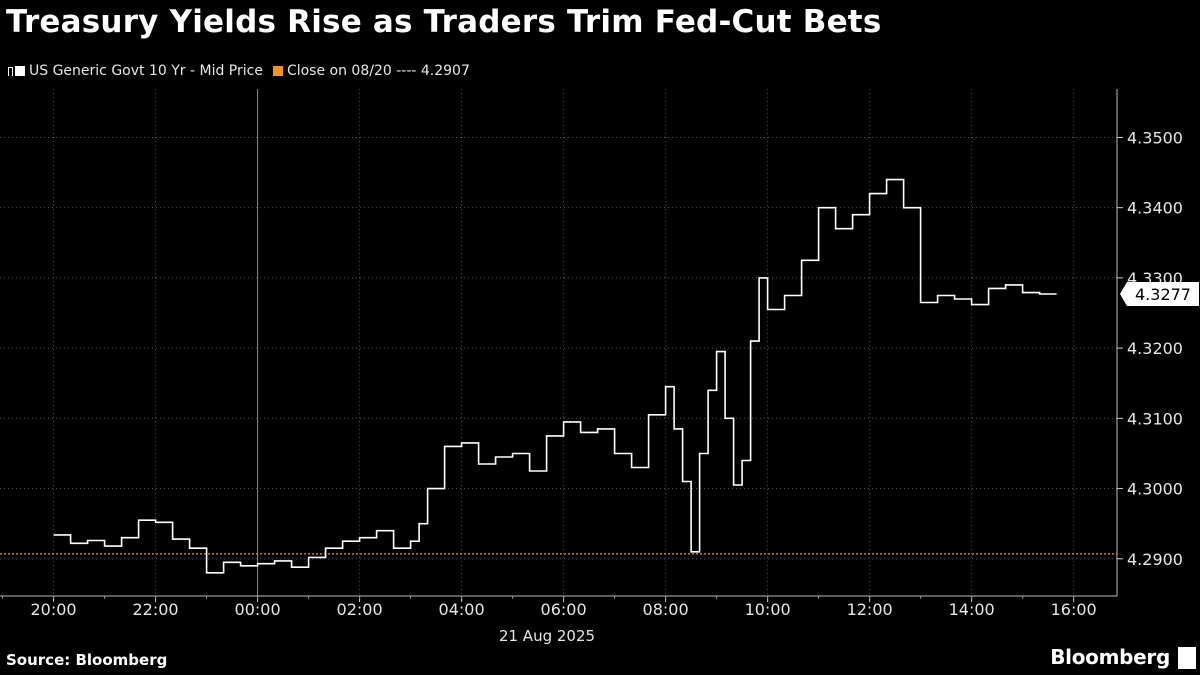 This screenshot has height=675, width=1200. Describe the element at coordinates (360, 609) in the screenshot. I see `x-tick-label: 02:00` at that location.